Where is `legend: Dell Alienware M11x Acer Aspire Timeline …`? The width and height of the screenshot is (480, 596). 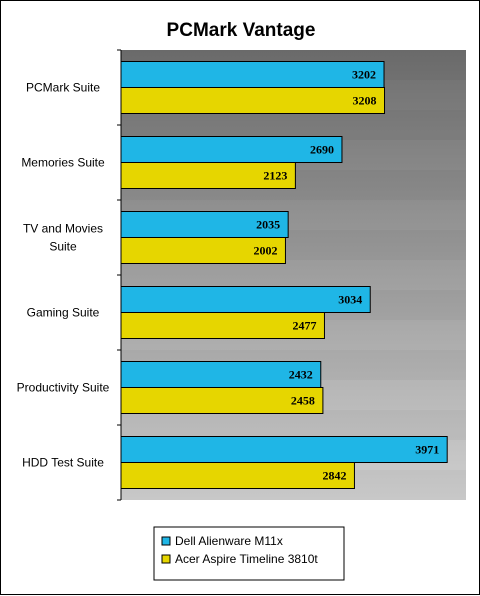 legend: Dell Alienware M11x Acer Aspire Timeline … is located at coordinates (249, 553).